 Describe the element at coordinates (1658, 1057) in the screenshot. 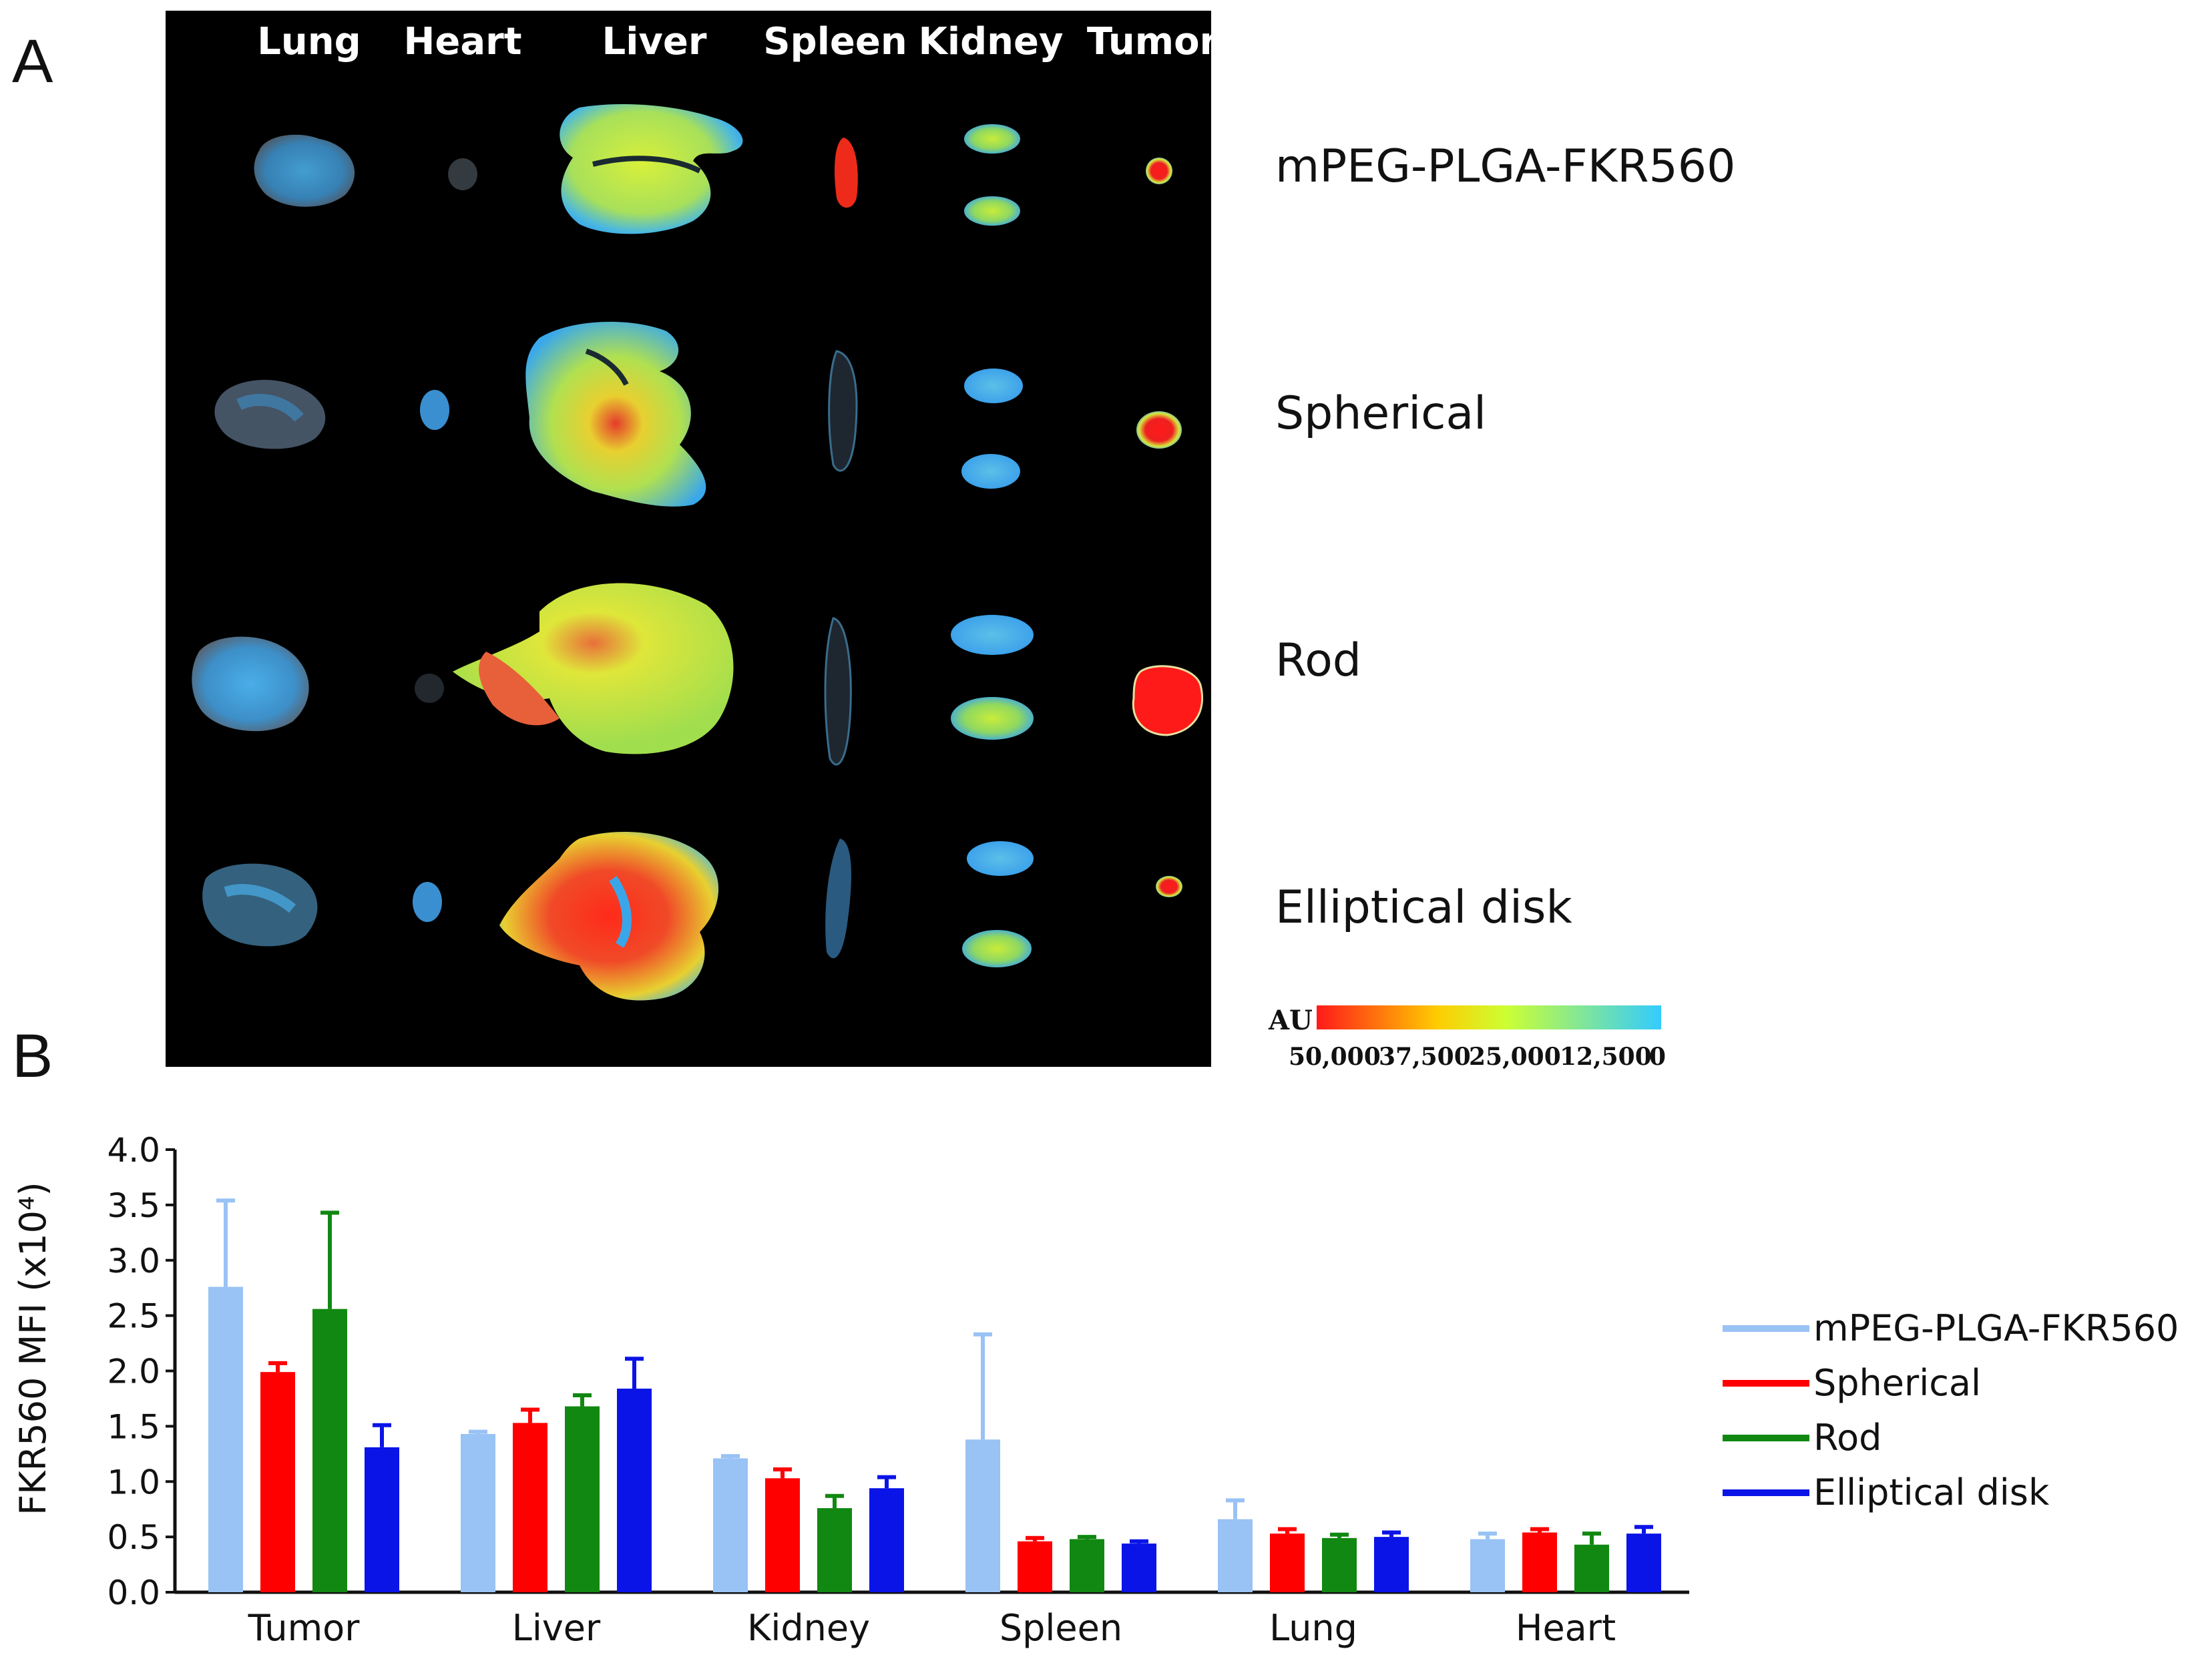

I see `colorbar-tick: 0` at that location.